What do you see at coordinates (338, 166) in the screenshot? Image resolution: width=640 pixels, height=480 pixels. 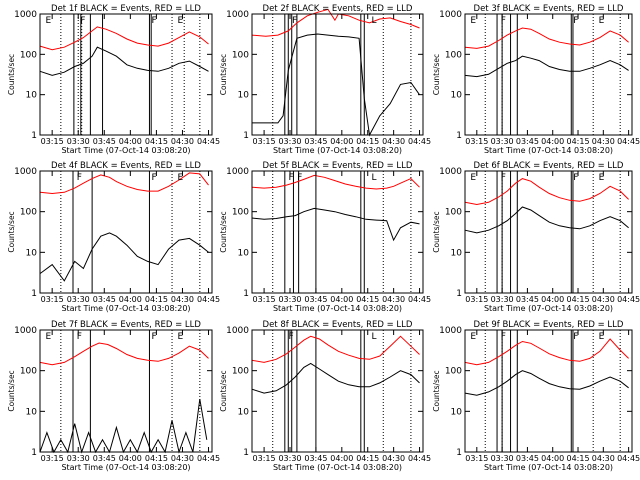 I see `panel-title: Det 5f BLACK = Events, RED = LLD` at bounding box center [338, 166].